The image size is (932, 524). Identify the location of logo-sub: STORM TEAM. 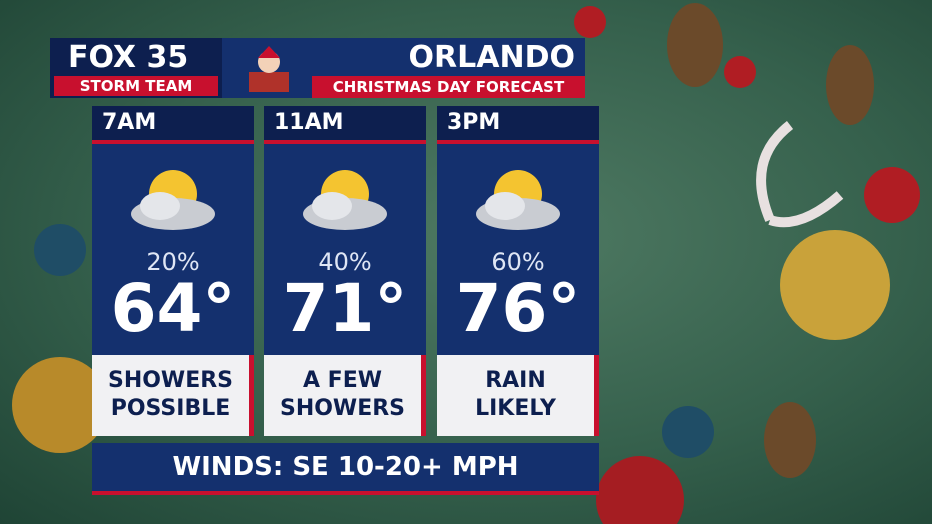
(136, 86).